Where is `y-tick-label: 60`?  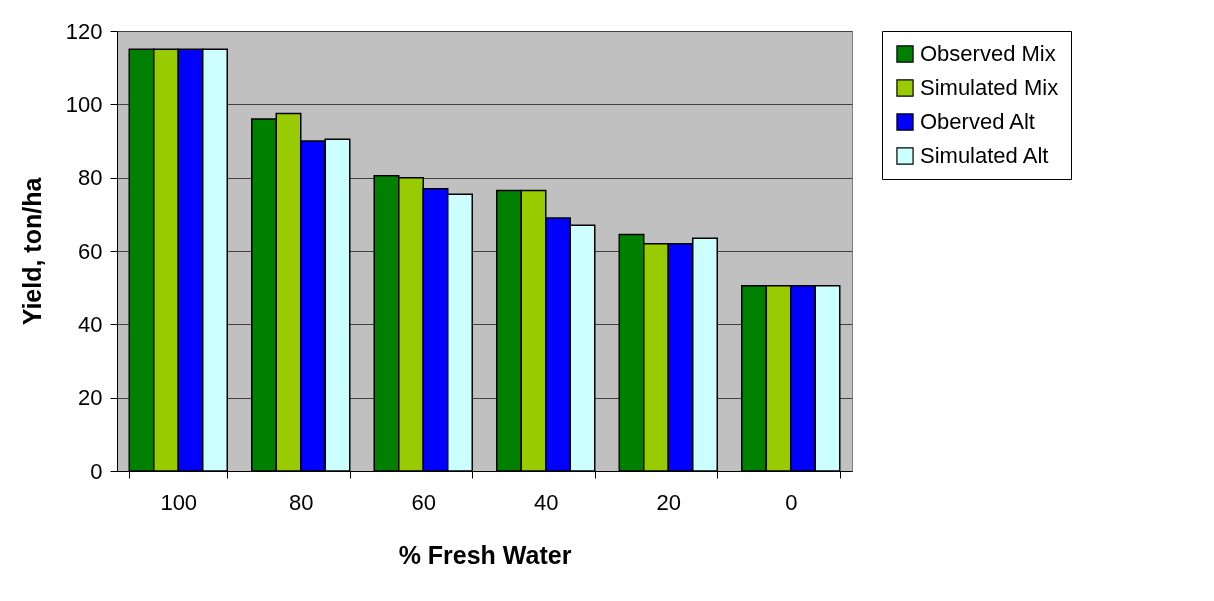 y-tick-label: 60 is located at coordinates (90, 251).